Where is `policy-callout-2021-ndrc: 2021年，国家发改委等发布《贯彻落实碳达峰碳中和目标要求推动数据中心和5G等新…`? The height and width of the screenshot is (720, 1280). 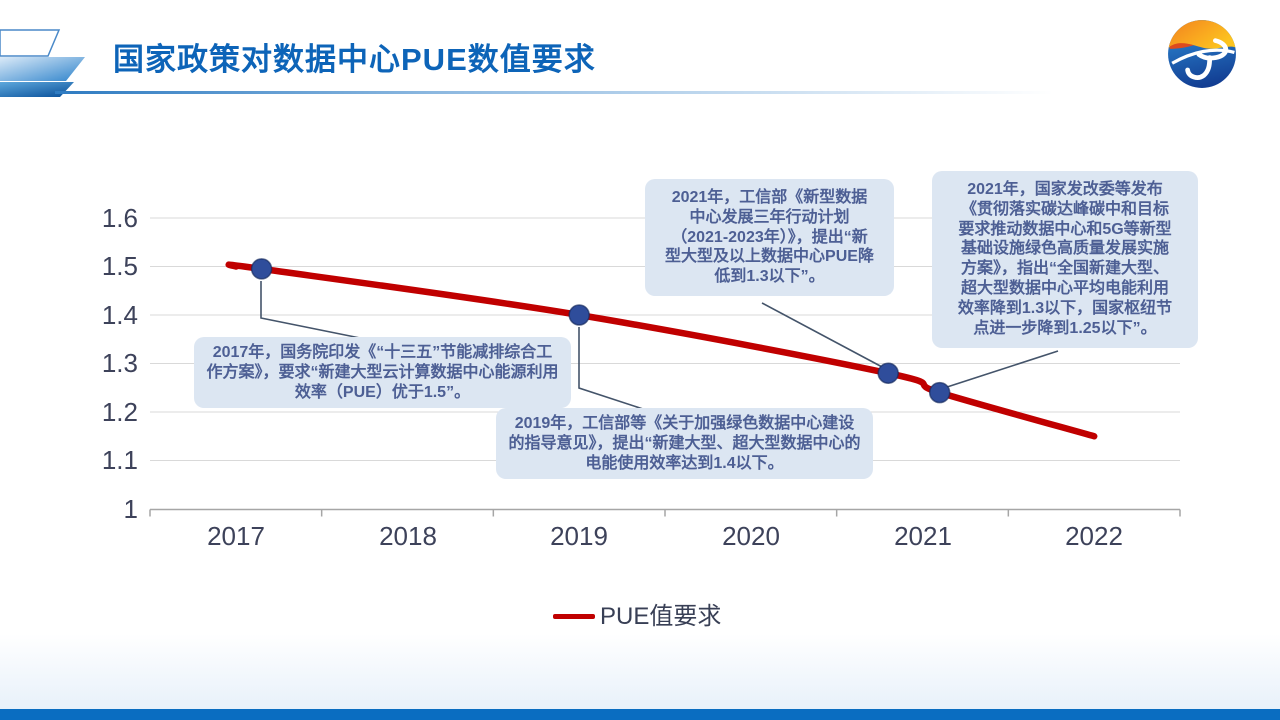
policy-callout-2021-ndrc: 2021年，国家发改委等发布《贯彻落实碳达峰碳中和目标要求推动数据中心和5G等新… is located at coordinates (1065, 259).